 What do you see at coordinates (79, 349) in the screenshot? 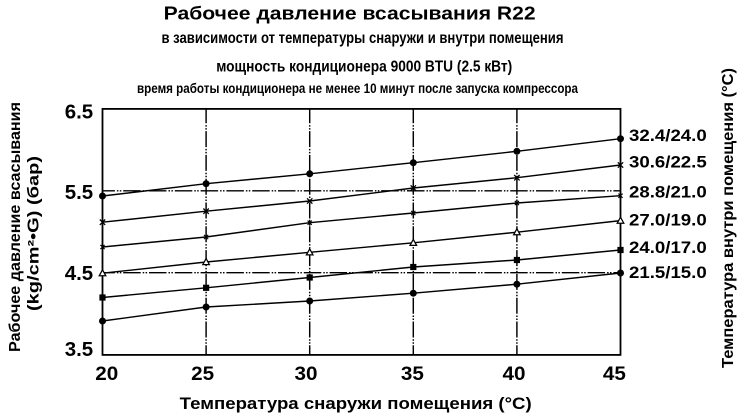
I see `svg-text: 3.5` at bounding box center [79, 349].